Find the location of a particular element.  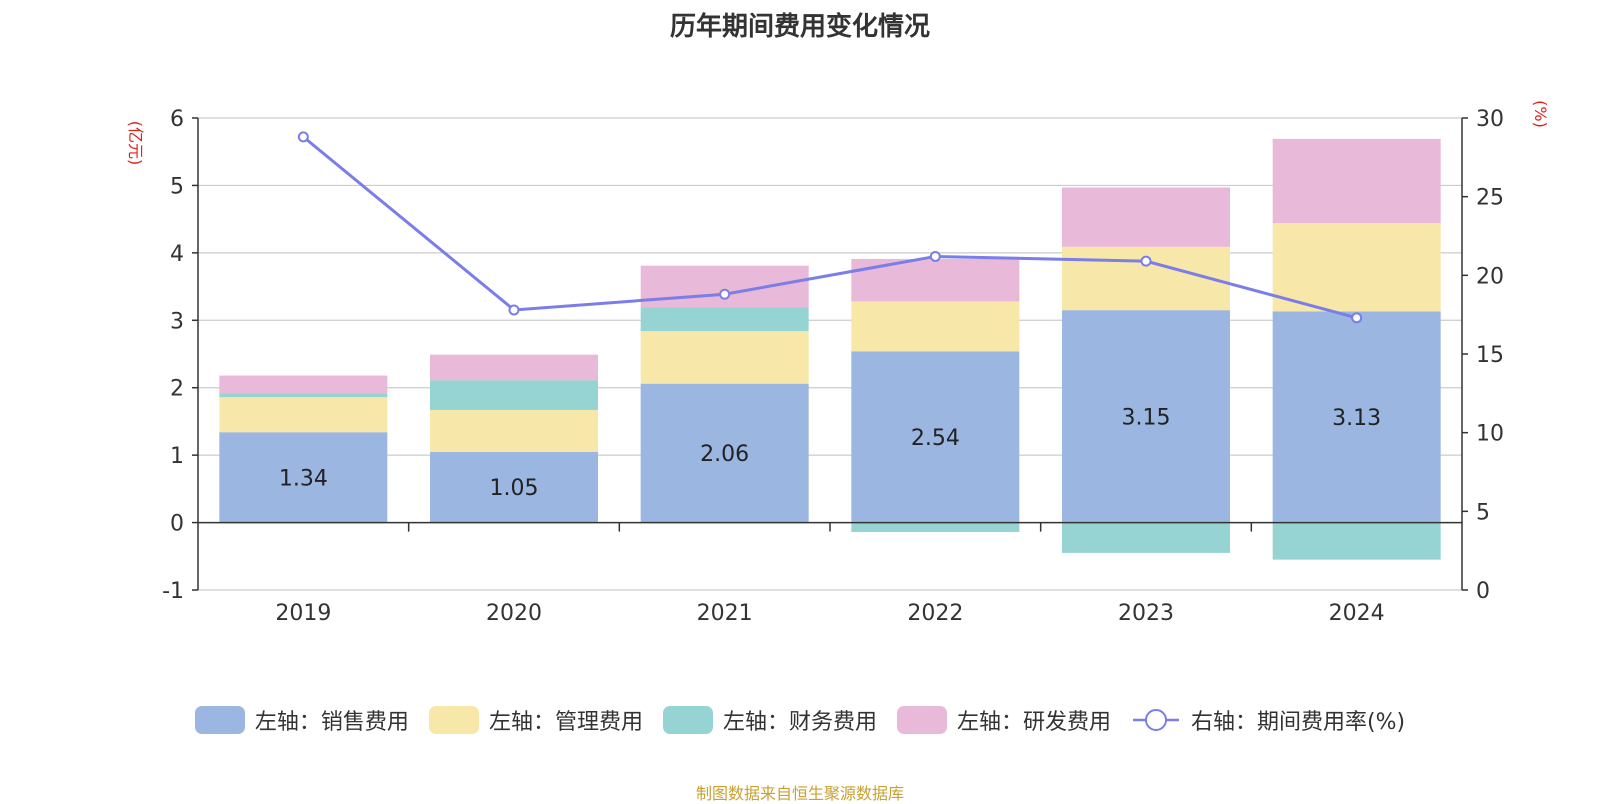

legend-label: 右轴：期间费用率(%) is located at coordinates (1298, 722).